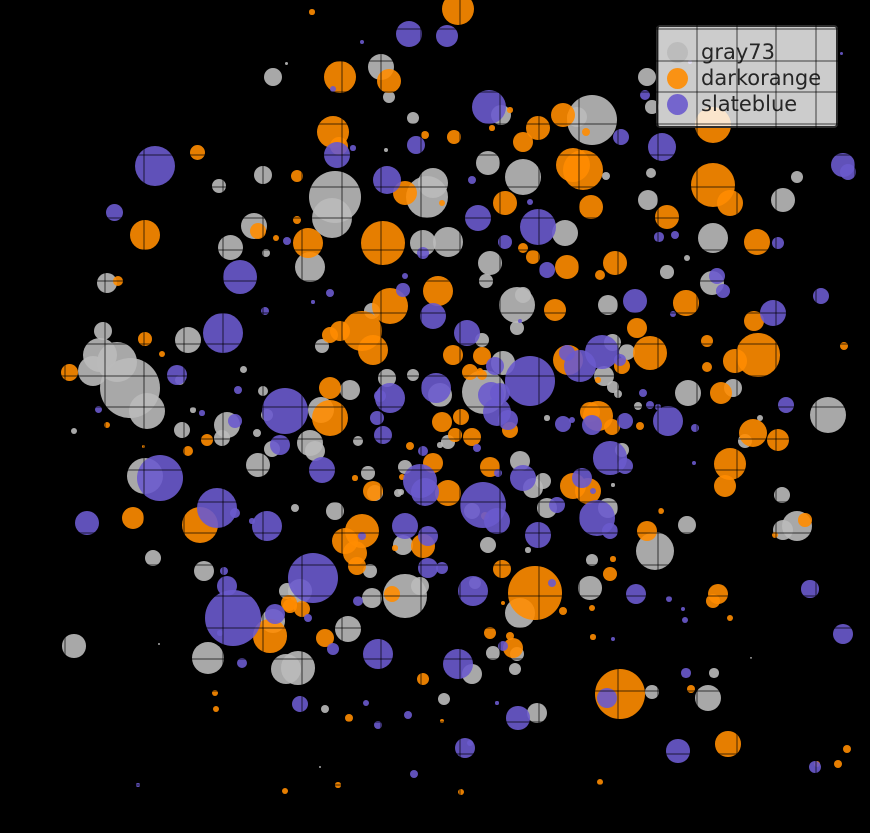  Describe the element at coordinates (747, 78) in the screenshot. I see `legend-row-darkorange: darkorange` at that location.